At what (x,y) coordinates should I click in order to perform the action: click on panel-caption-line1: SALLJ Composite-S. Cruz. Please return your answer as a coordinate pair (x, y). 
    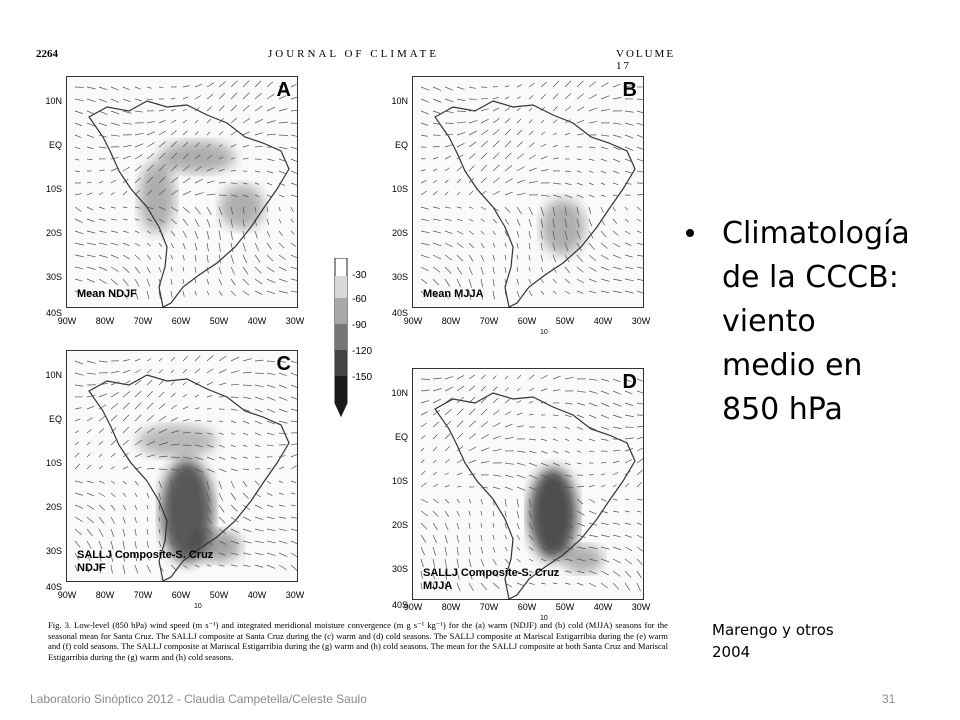
    Looking at the image, I should click on (491, 573).